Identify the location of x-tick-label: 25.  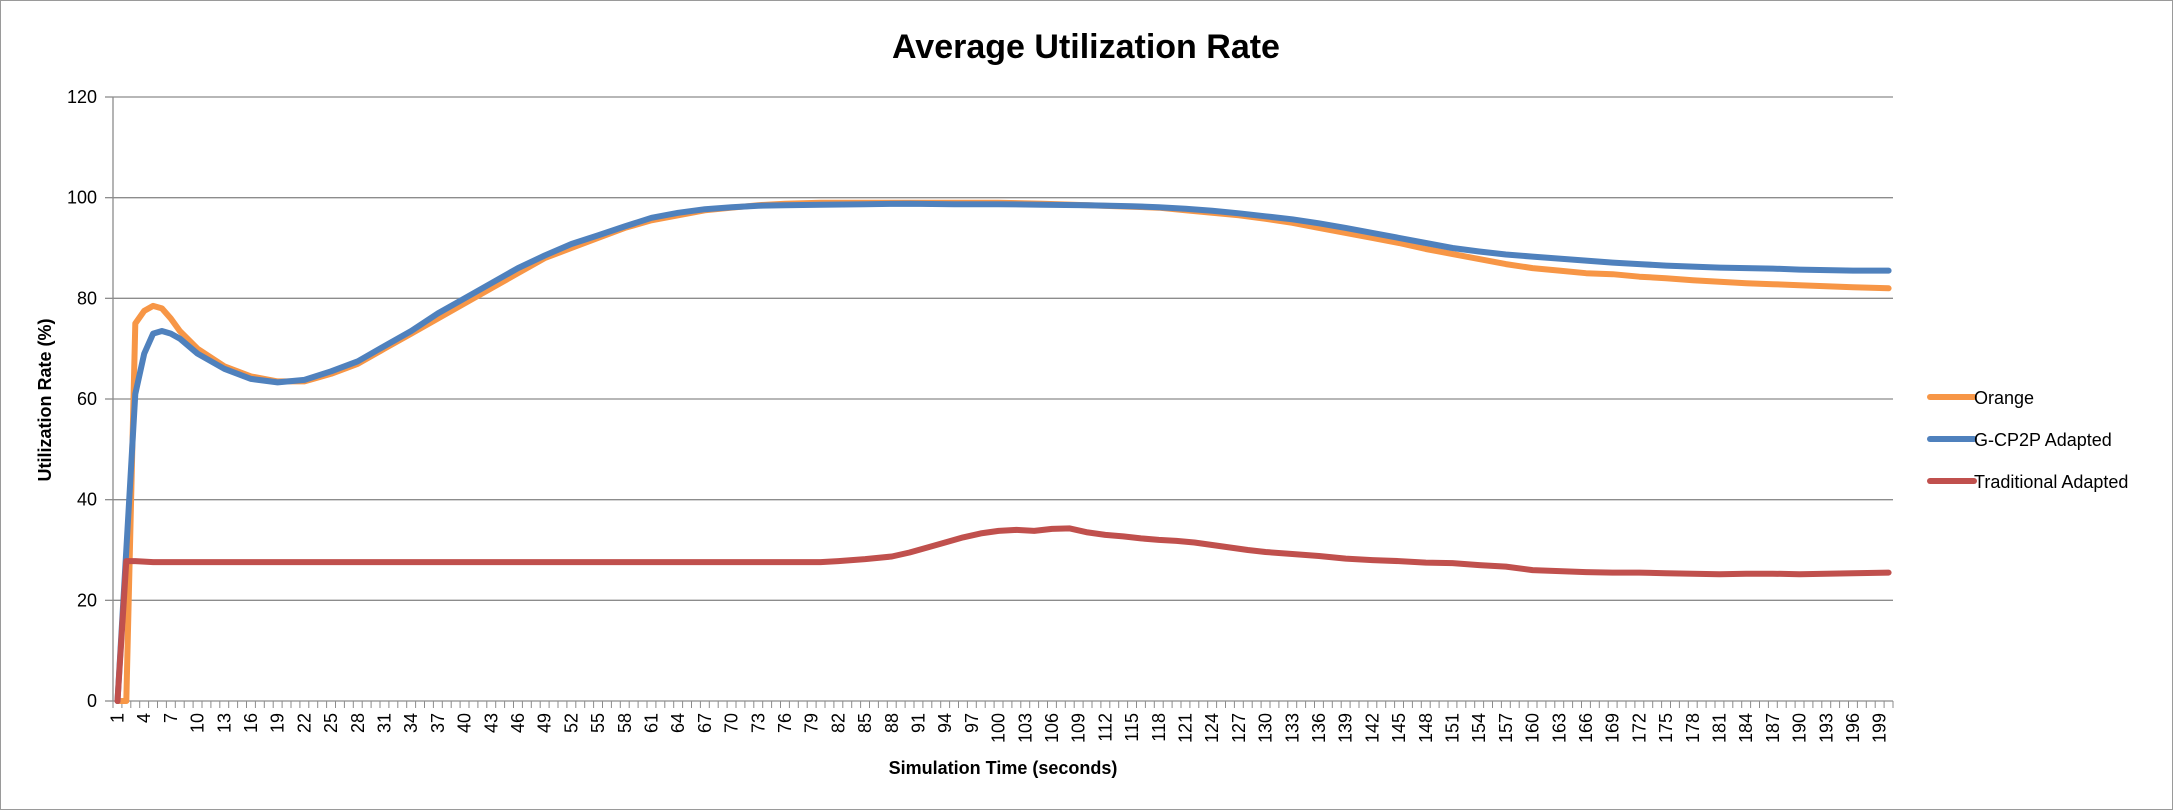
(331, 723).